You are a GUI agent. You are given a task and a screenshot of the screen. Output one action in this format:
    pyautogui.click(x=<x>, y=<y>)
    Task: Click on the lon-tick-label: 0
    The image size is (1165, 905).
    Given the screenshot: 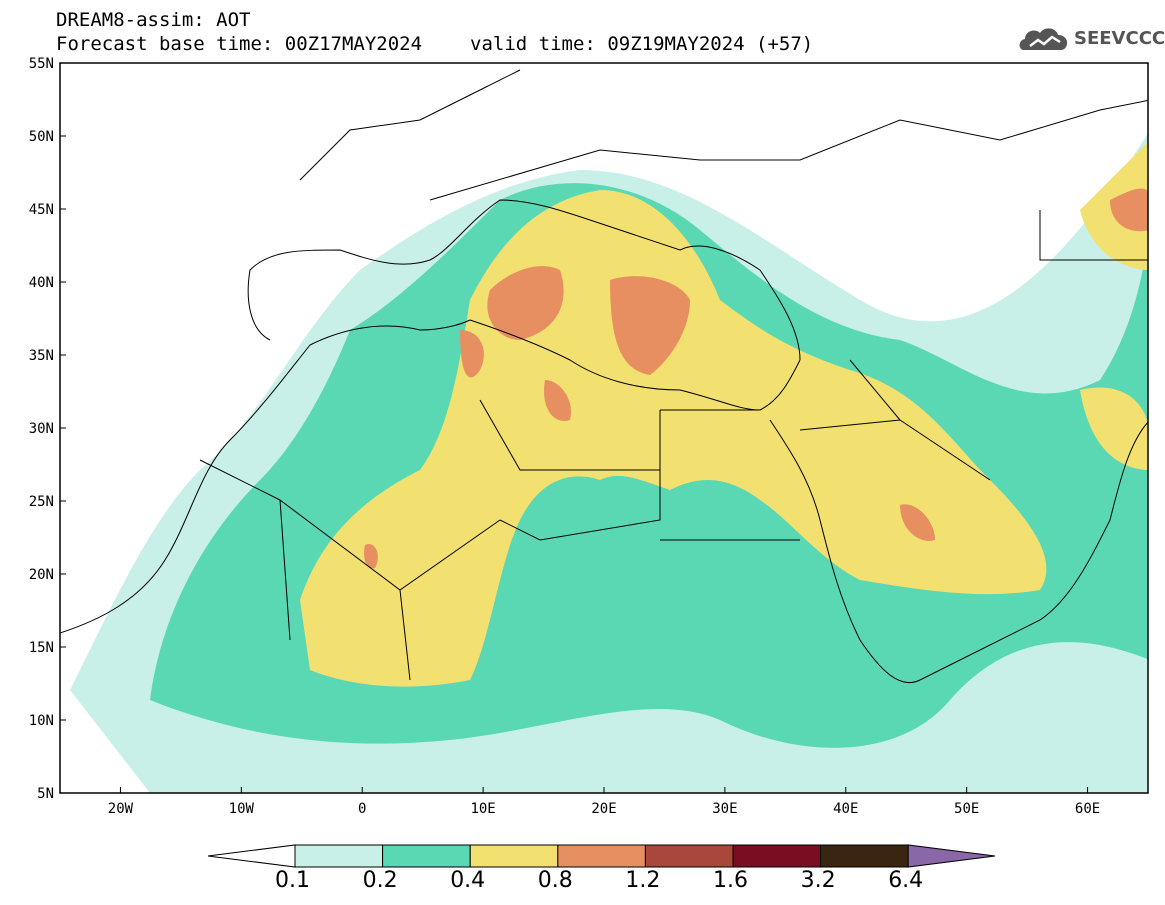 What is the action you would take?
    pyautogui.click(x=362, y=809)
    